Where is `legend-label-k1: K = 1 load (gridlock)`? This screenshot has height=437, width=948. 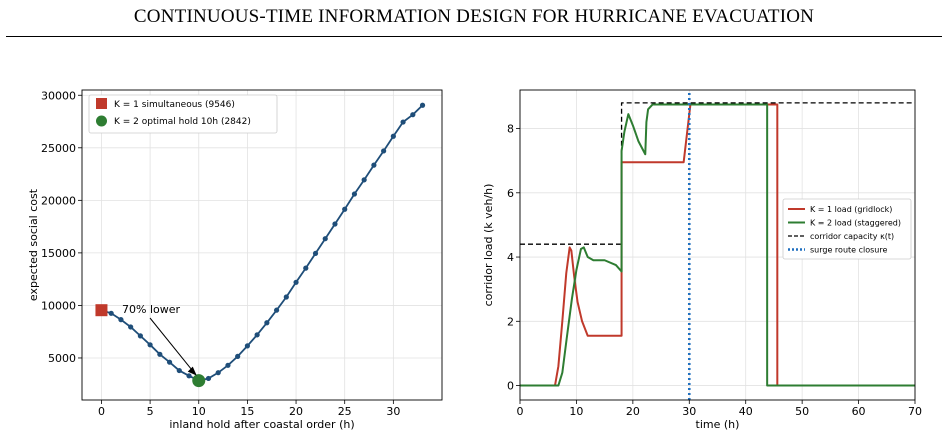
legend-label-k1: K = 1 load (gridlock) is located at coordinates (851, 209).